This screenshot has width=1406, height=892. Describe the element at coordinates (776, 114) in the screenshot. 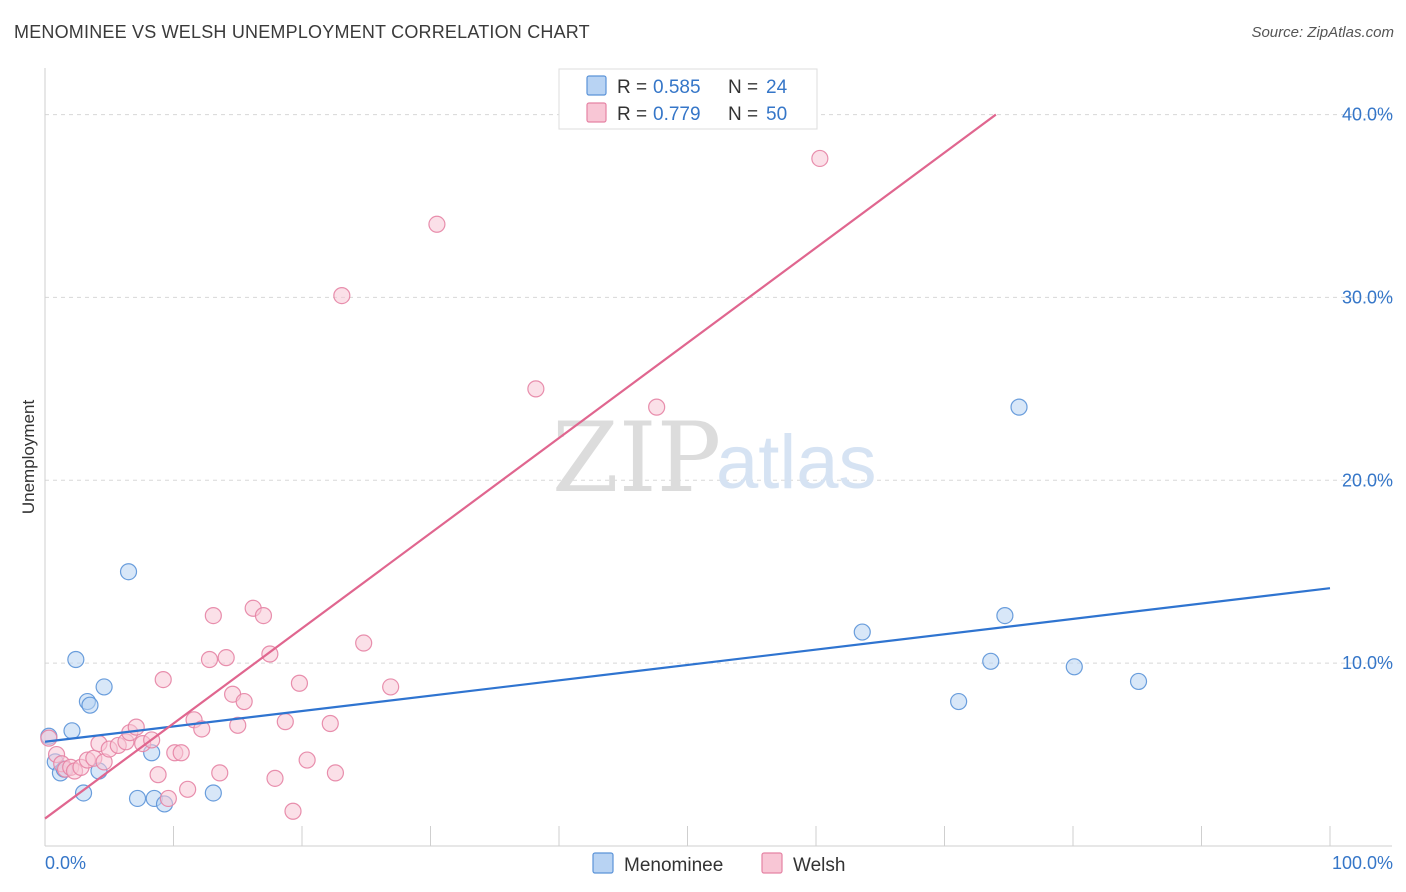

I see `legend-n-value-welsh: 50` at that location.